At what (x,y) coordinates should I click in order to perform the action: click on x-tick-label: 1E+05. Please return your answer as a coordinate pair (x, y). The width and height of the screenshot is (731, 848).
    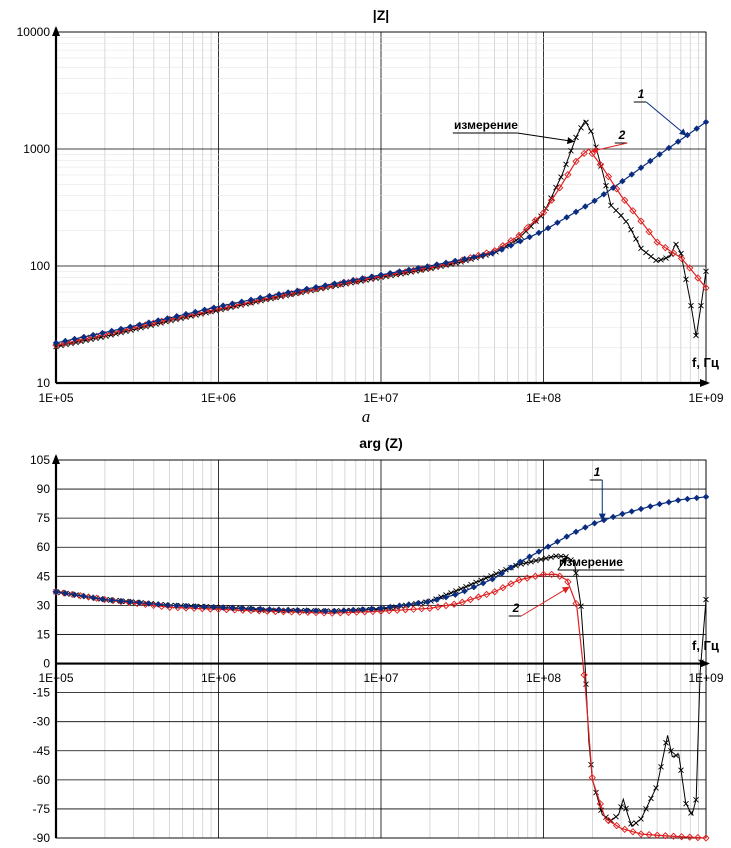
    Looking at the image, I should click on (55, 678).